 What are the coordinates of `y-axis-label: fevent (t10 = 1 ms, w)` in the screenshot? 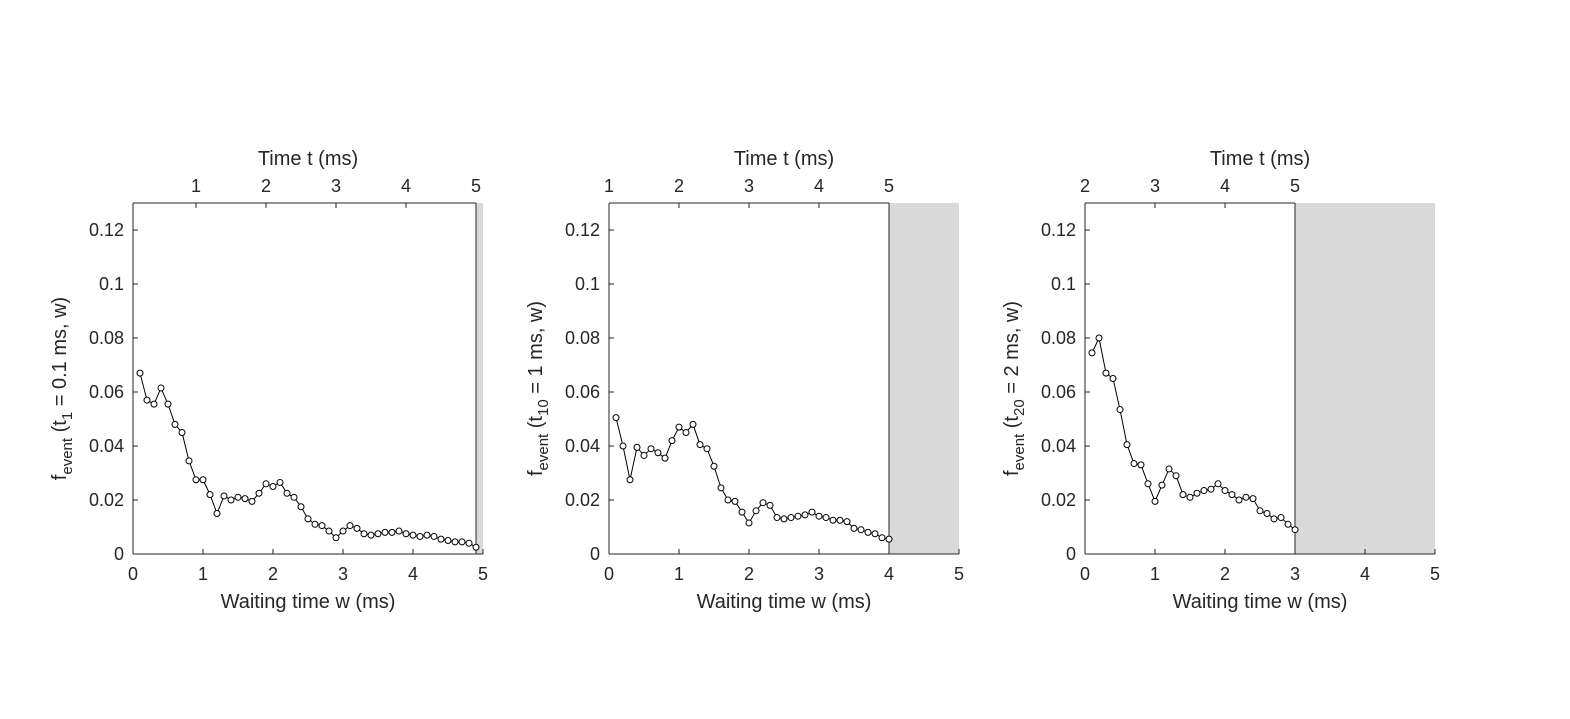 It's located at (538, 388).